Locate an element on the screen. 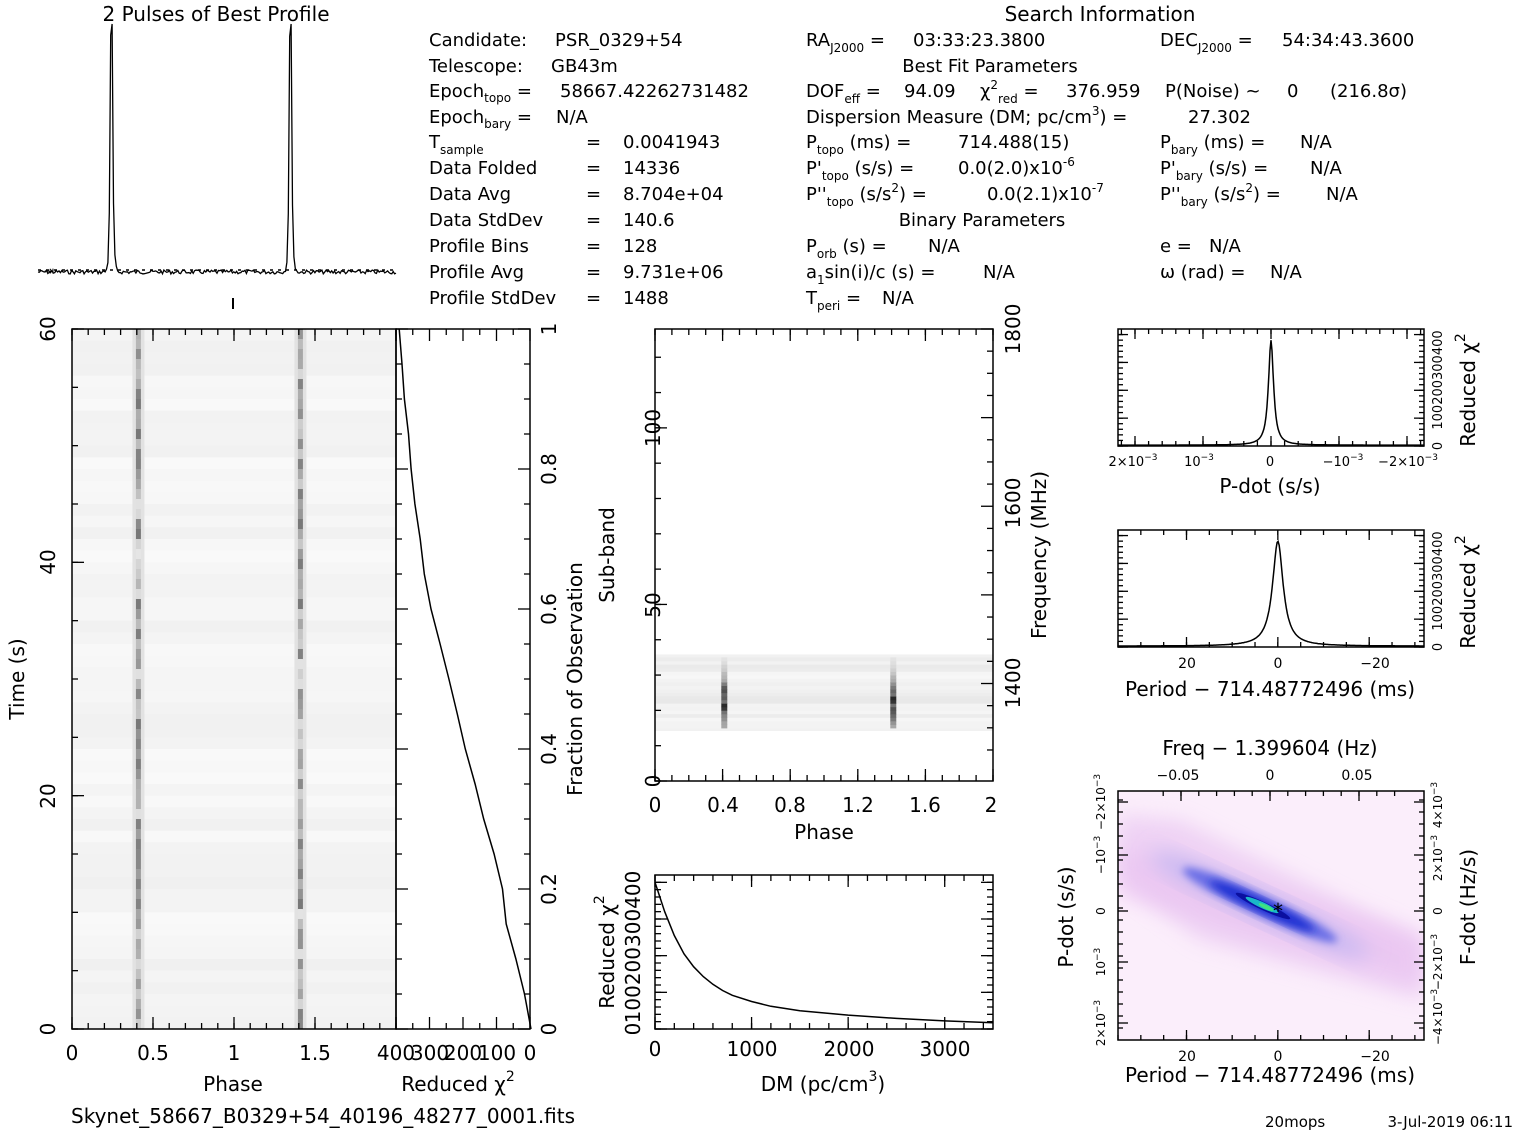 This screenshot has width=1513, height=1133. info-dec-label: DECJ2000 = is located at coordinates (1206, 42).